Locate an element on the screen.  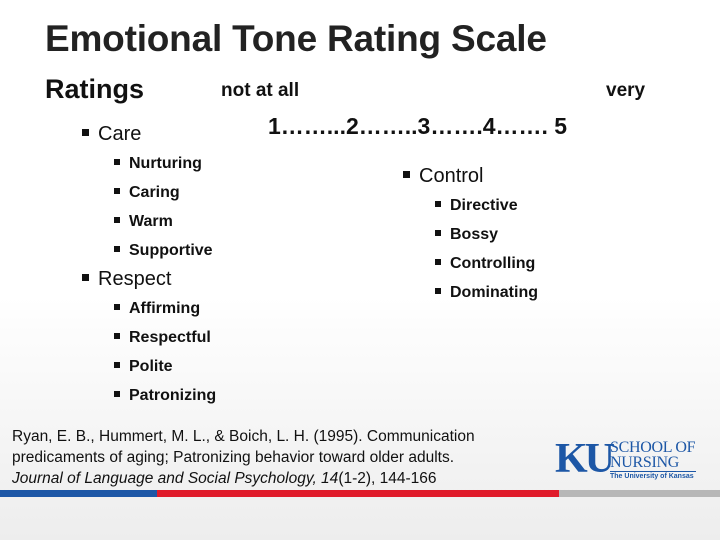
list-item: Bossy is located at coordinates (470, 234).